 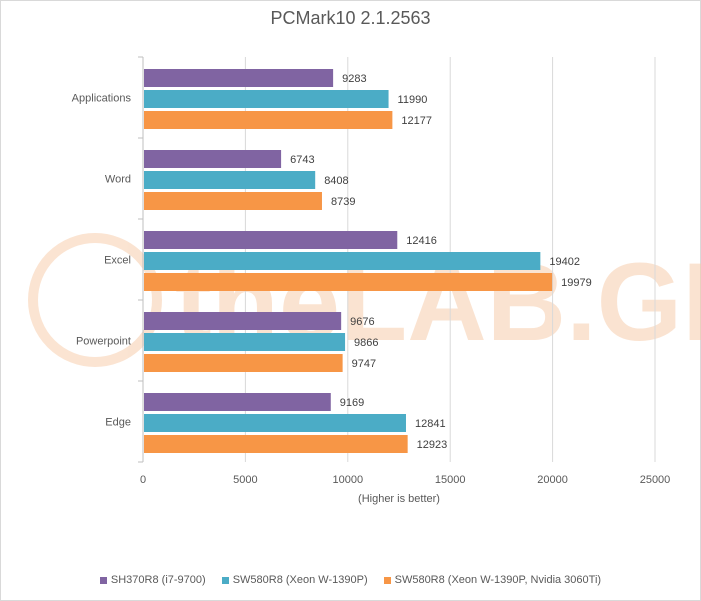 I want to click on x-axis-title: (Higher is better), so click(x=399, y=499).